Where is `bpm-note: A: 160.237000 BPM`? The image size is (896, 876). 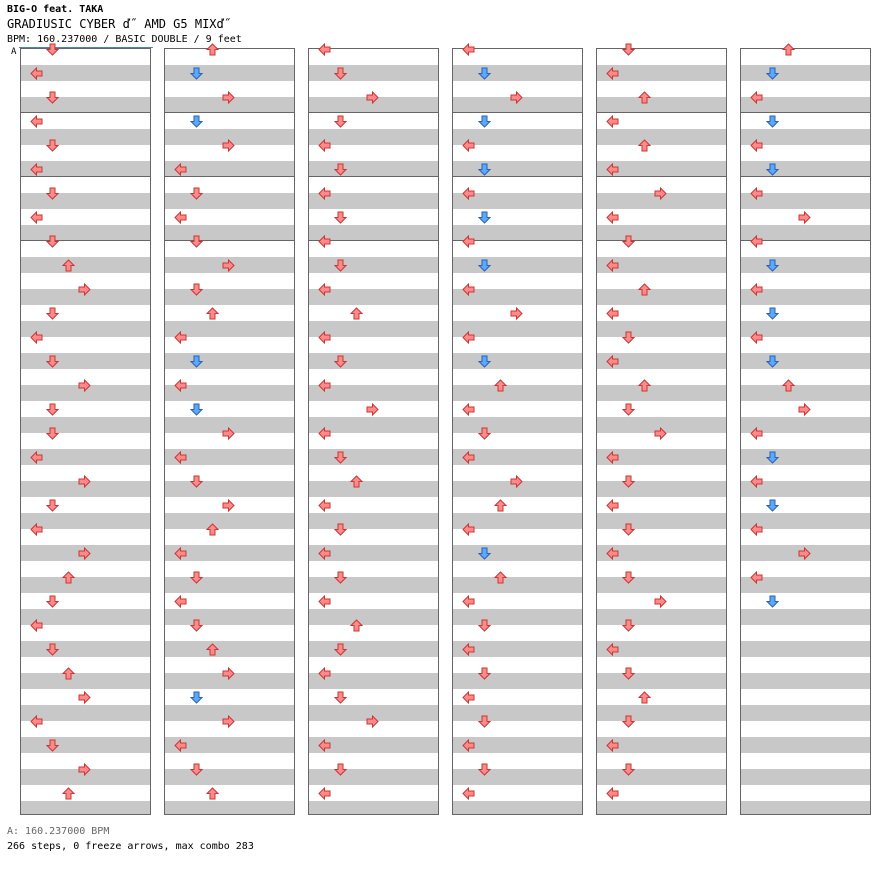 bpm-note: A: 160.237000 BPM is located at coordinates (58, 831).